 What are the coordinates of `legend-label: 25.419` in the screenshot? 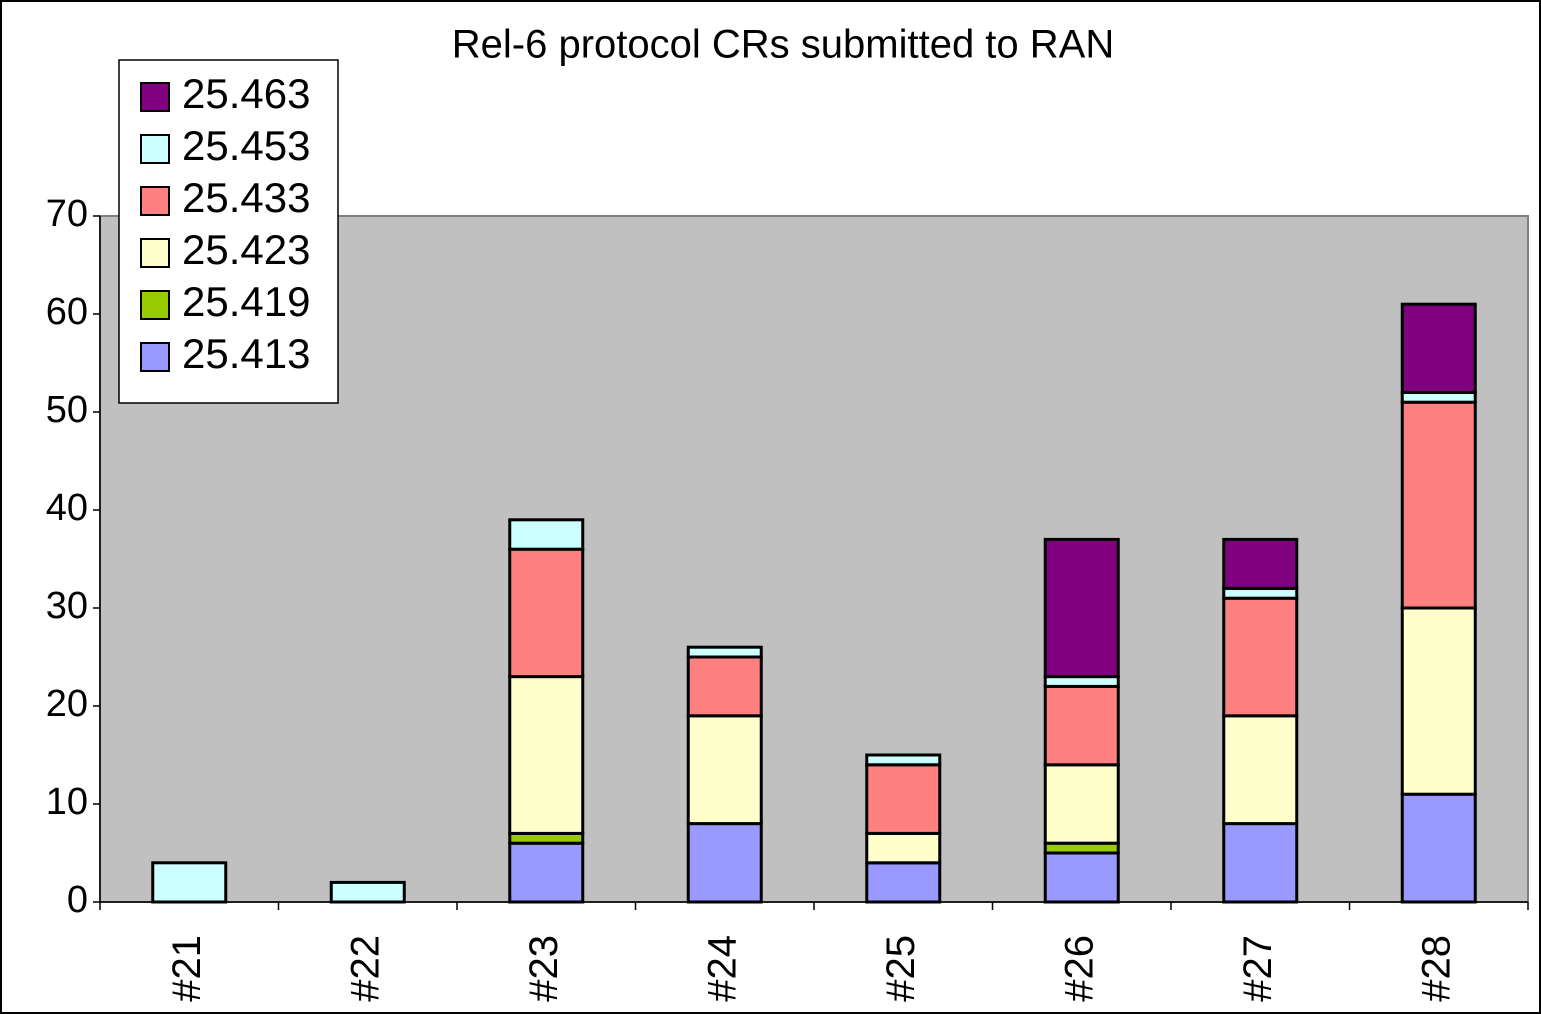 It's located at (246, 301).